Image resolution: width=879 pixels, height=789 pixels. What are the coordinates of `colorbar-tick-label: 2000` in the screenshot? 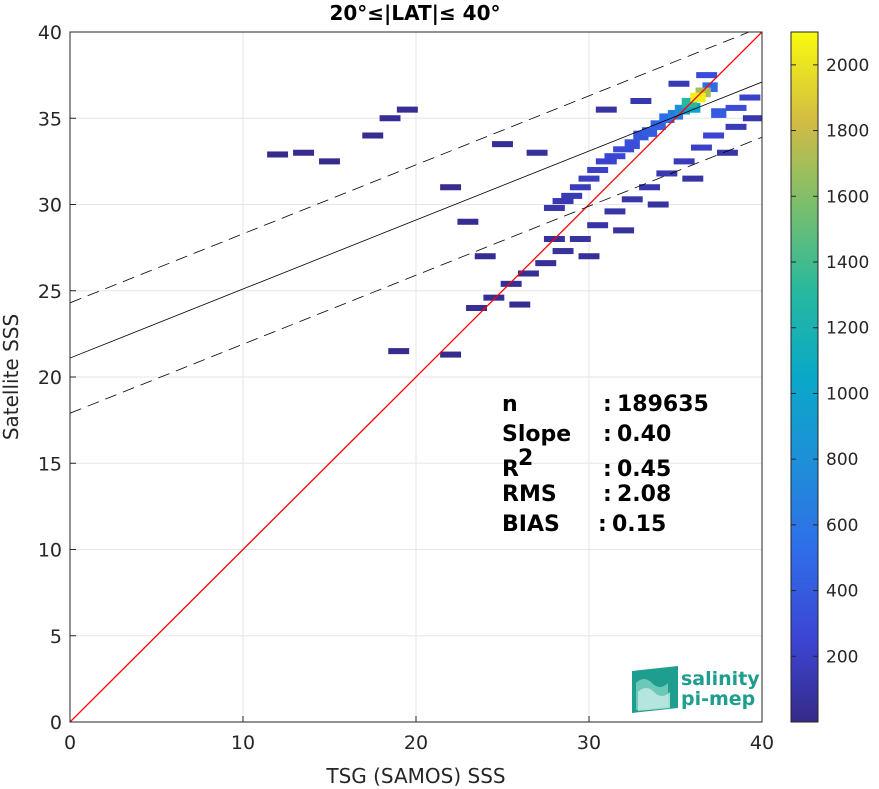 It's located at (847, 66).